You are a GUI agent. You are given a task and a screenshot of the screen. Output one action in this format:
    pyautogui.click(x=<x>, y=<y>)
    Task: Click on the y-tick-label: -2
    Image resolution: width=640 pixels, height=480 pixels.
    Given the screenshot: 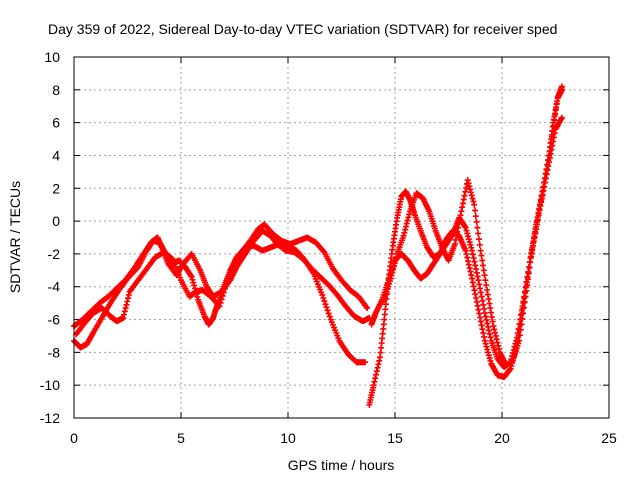 What is the action you would take?
    pyautogui.click(x=54, y=254)
    